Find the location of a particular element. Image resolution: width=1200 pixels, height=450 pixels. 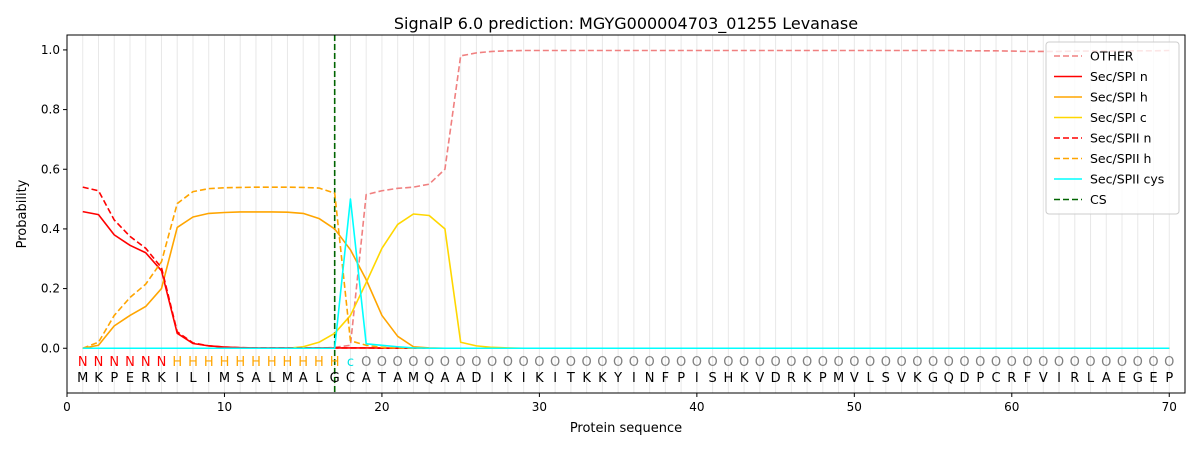

sequence-letter: P is located at coordinates (980, 378).